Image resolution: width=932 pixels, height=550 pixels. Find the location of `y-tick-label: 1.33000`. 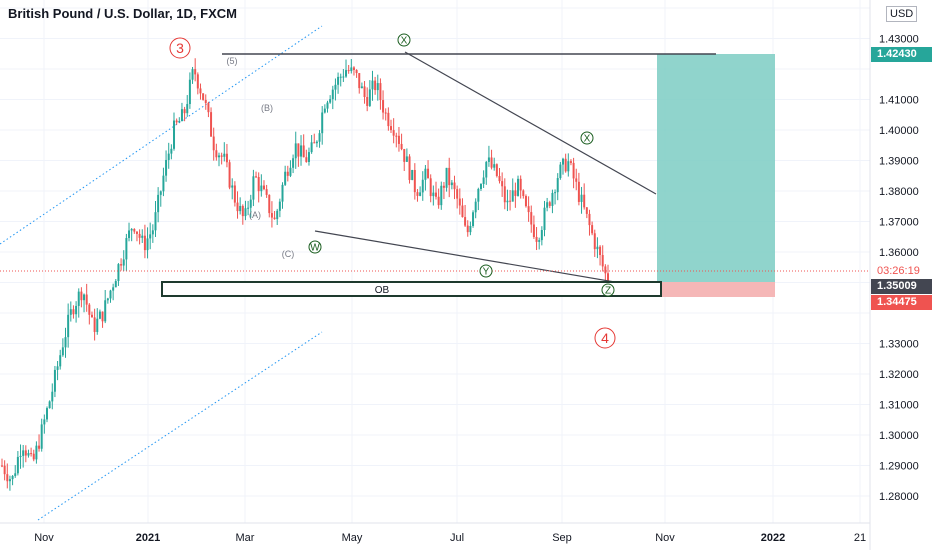

y-tick-label: 1.33000 is located at coordinates (899, 345).